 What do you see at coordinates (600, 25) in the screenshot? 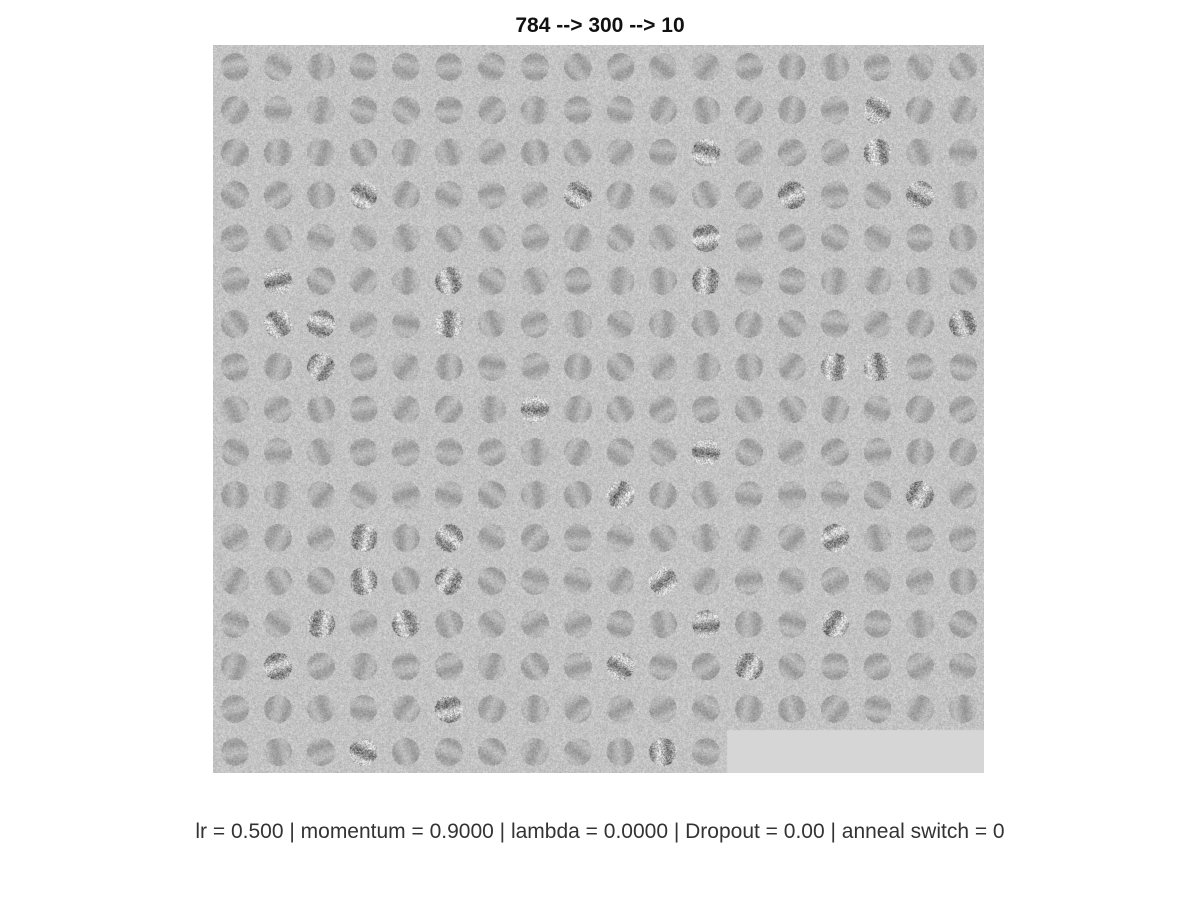
I see `figure-title: 784 --> 300 --> 10` at bounding box center [600, 25].